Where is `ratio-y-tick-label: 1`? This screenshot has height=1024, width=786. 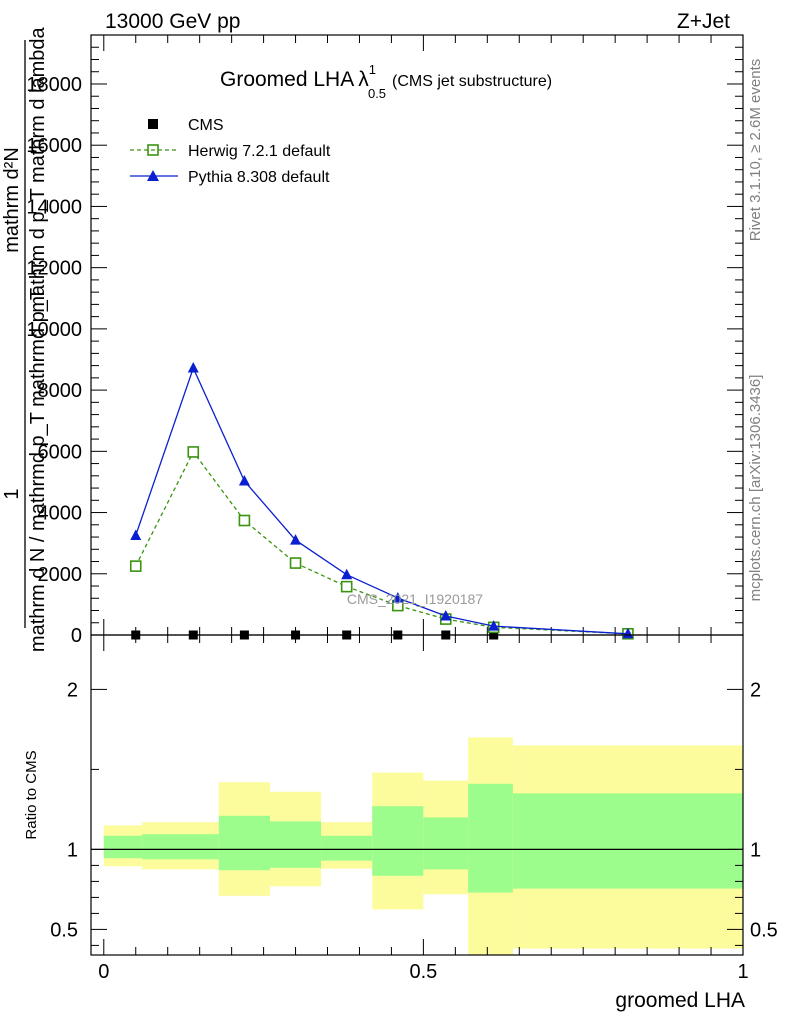
ratio-y-tick-label: 1 is located at coordinates (72, 850).